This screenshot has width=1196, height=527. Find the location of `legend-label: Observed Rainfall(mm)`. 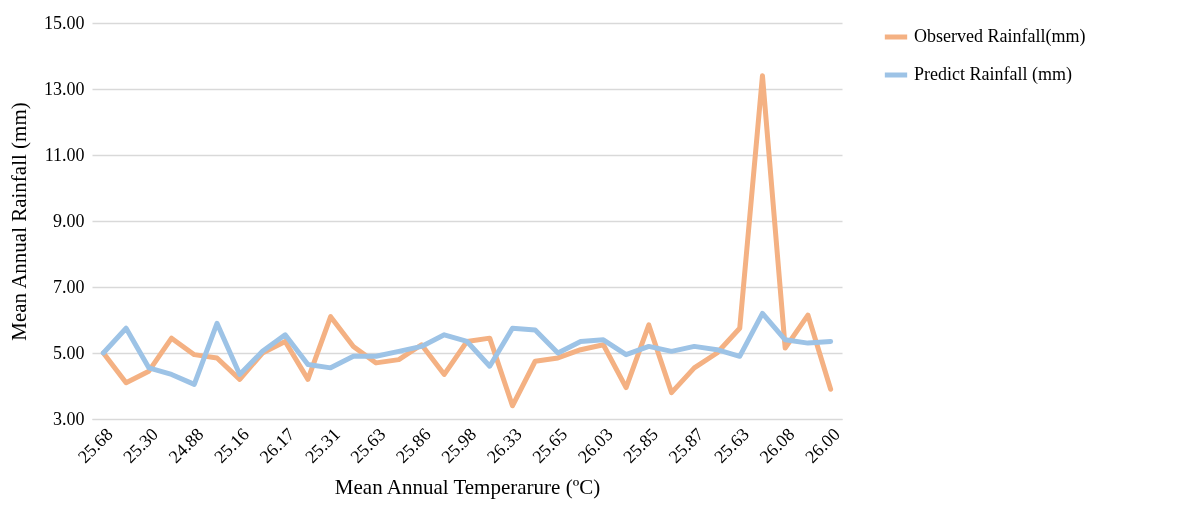

legend-label: Observed Rainfall(mm) is located at coordinates (1000, 36).